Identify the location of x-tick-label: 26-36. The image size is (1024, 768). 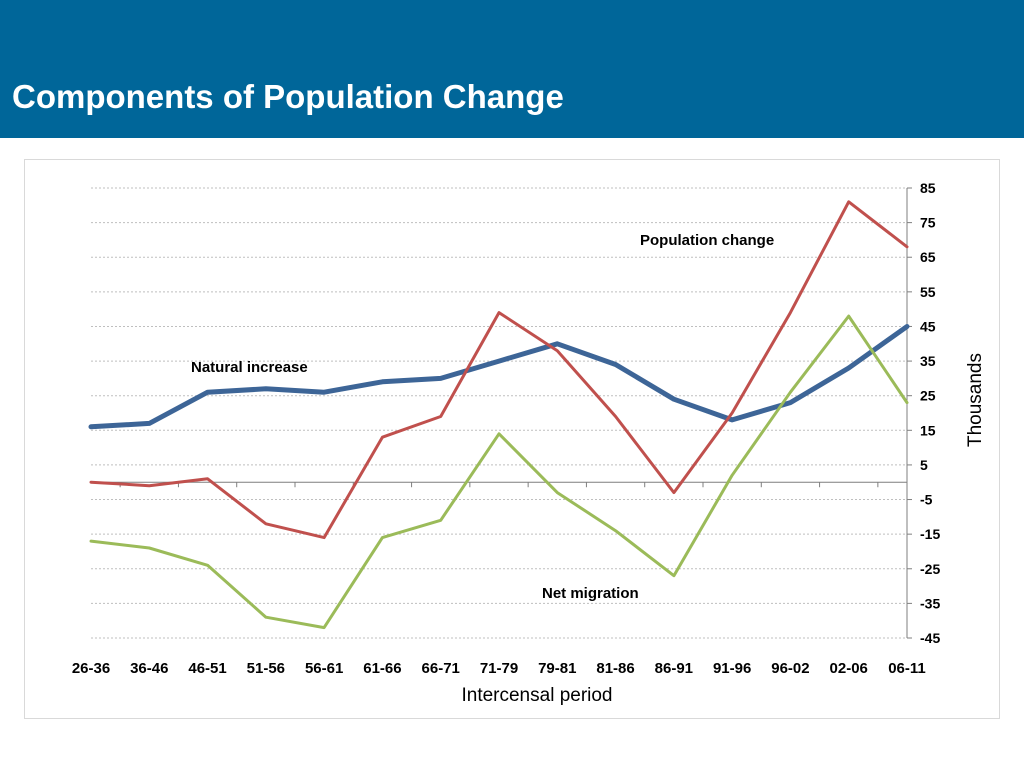
(91, 668).